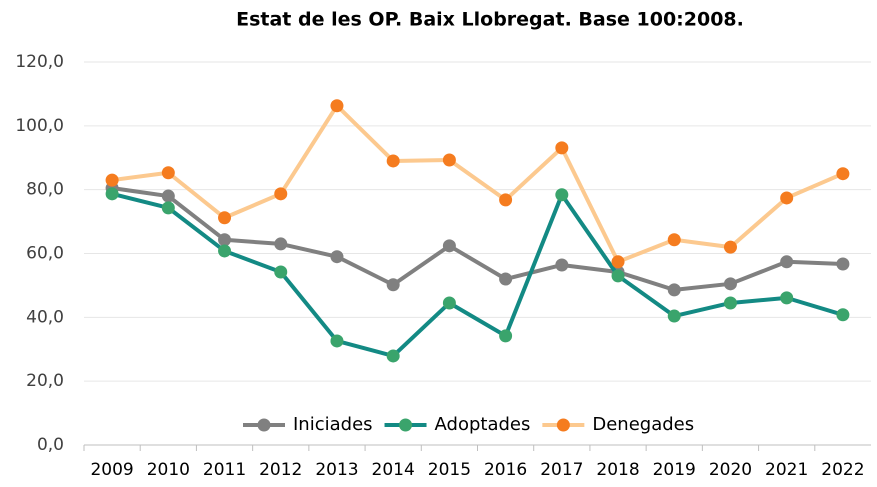 Image resolution: width=877 pixels, height=487 pixels. What do you see at coordinates (111, 470) in the screenshot?
I see `x-tick-label: 2009` at bounding box center [111, 470].